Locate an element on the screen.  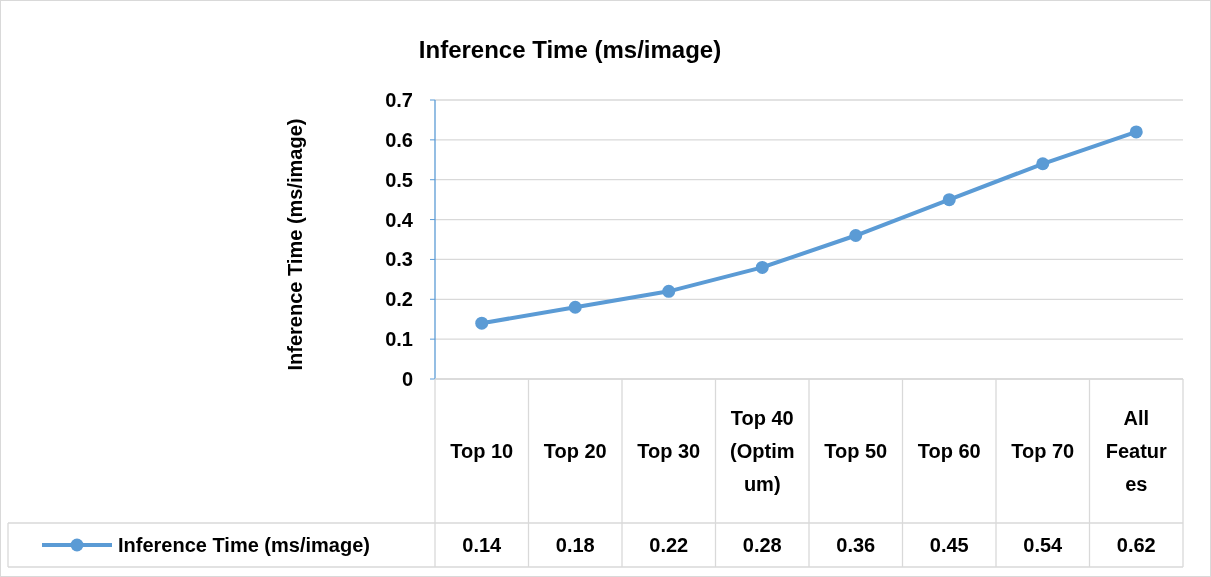
y-tick-label: 0 is located at coordinates (407, 379).